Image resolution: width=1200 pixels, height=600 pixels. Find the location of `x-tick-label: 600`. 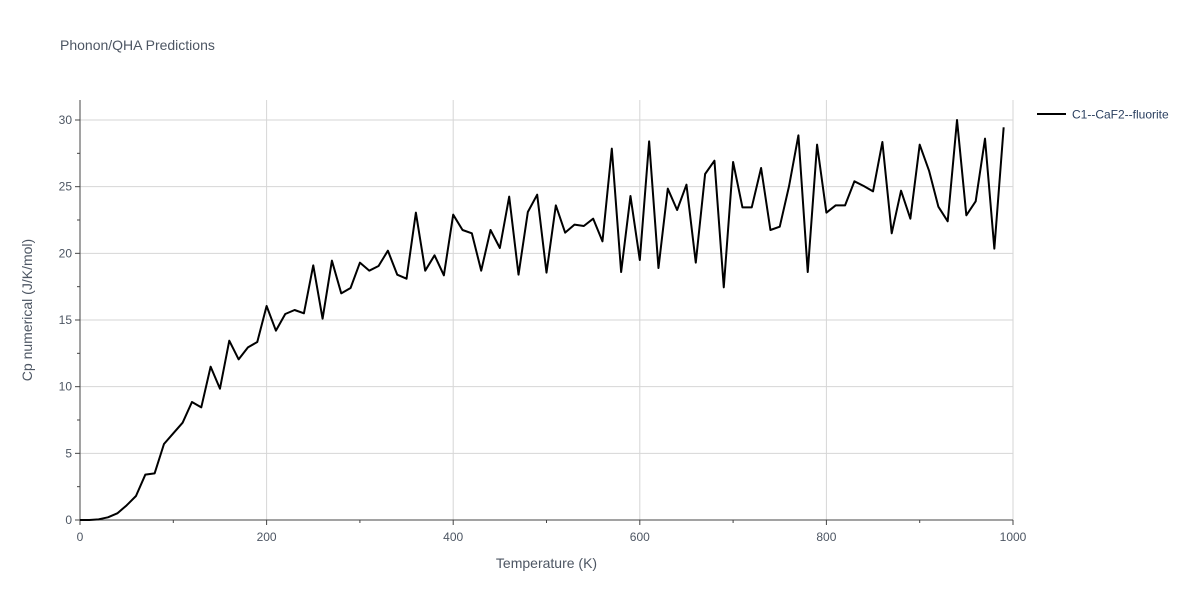

x-tick-label: 600 is located at coordinates (640, 537).